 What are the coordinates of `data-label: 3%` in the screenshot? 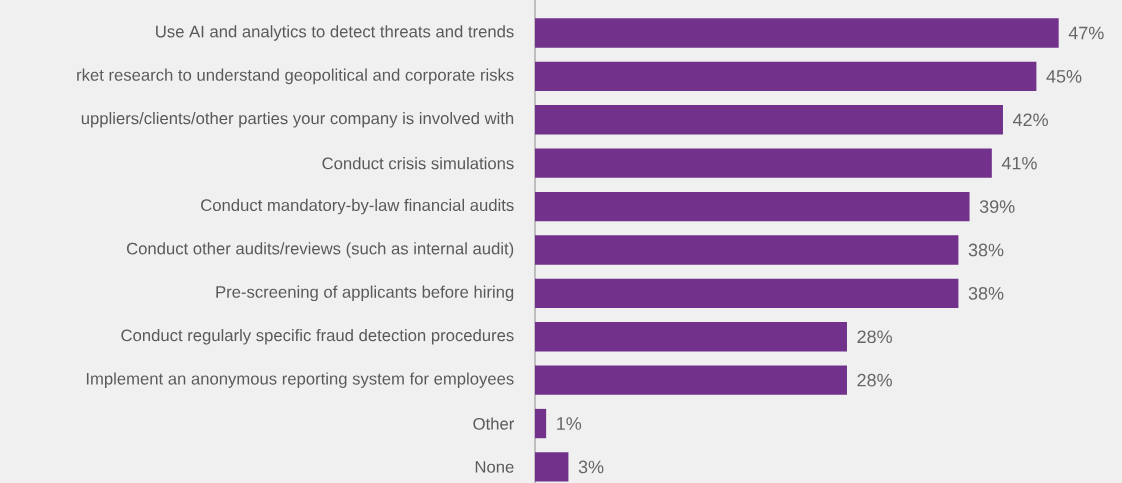 It's located at (591, 467).